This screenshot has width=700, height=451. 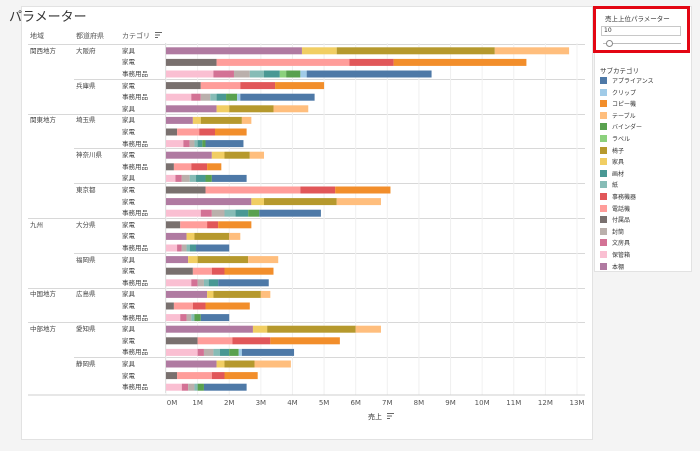 What do you see at coordinates (612, 150) in the screenshot?
I see `legend-item: 椅子` at bounding box center [612, 150].